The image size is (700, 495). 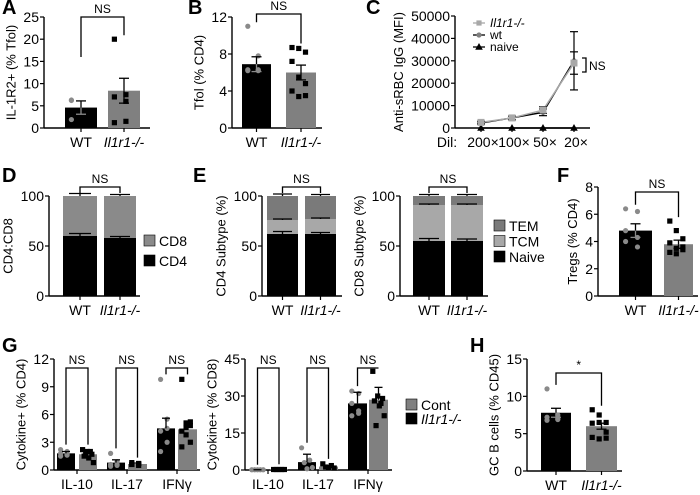 What do you see at coordinates (76, 75) in the screenshot?
I see `panel-a: 0 5 10 15 20 25 IL-1R2+ (% Tfol) A WT Il1r1-/- NS` at bounding box center [76, 75].